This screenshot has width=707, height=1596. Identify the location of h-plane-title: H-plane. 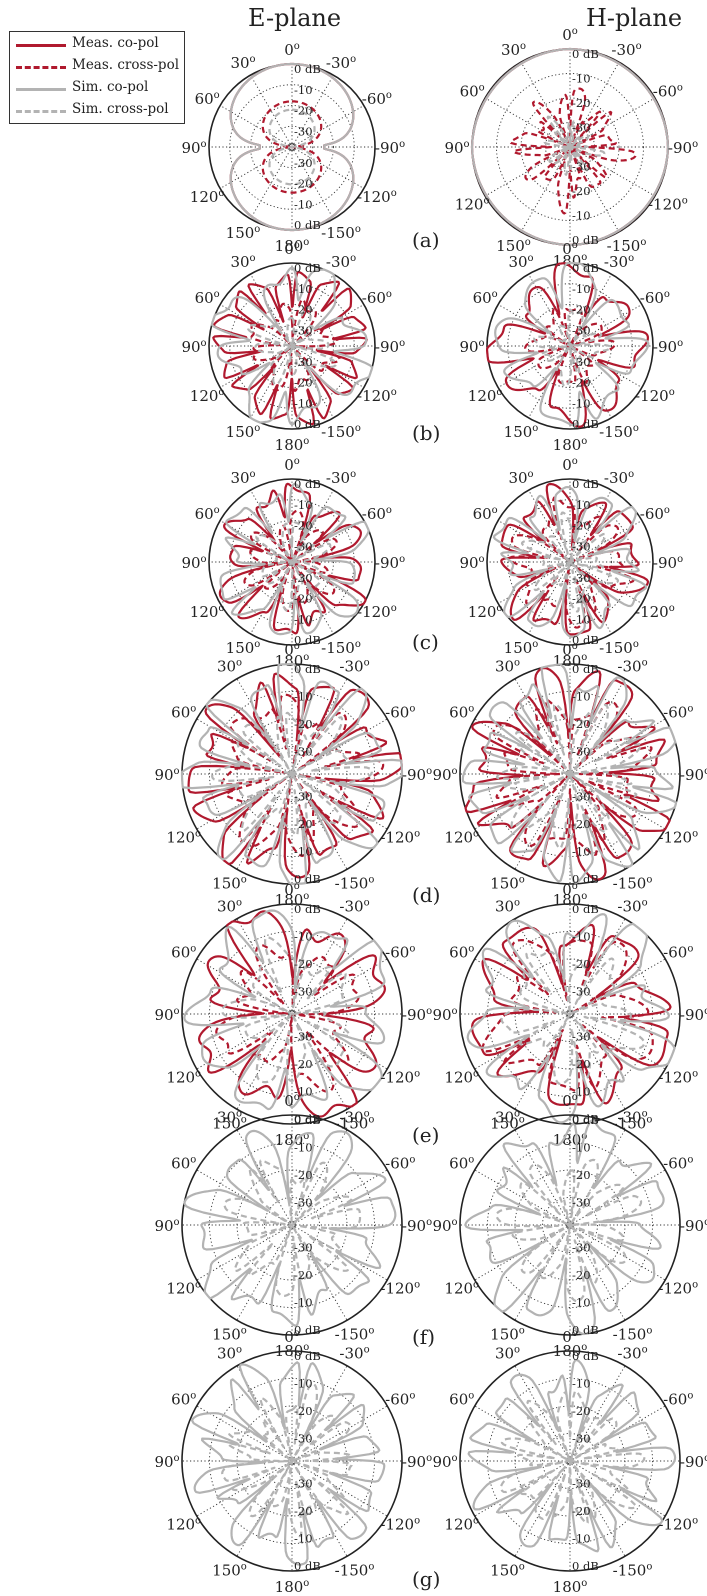
(634, 18).